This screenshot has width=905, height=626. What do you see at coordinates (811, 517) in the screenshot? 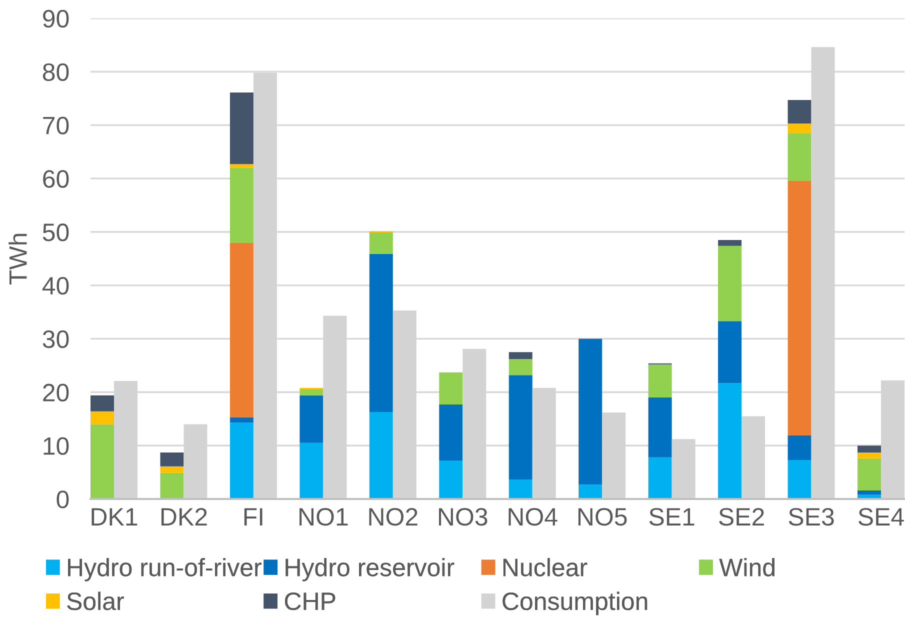
I see `x-tick-label: SE3` at bounding box center [811, 517].